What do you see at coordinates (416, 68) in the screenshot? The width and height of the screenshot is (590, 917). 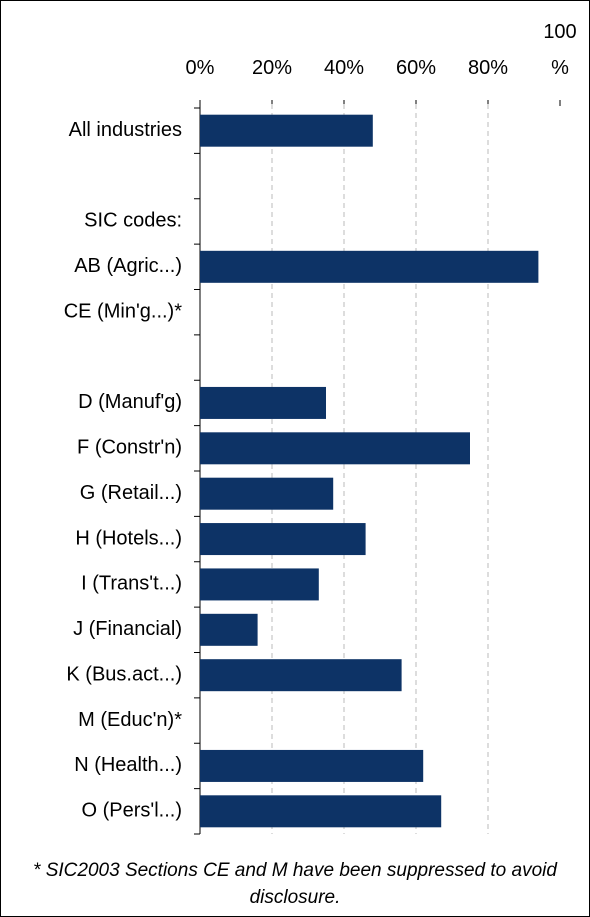 I see `x-tick-label: 60%` at bounding box center [416, 68].